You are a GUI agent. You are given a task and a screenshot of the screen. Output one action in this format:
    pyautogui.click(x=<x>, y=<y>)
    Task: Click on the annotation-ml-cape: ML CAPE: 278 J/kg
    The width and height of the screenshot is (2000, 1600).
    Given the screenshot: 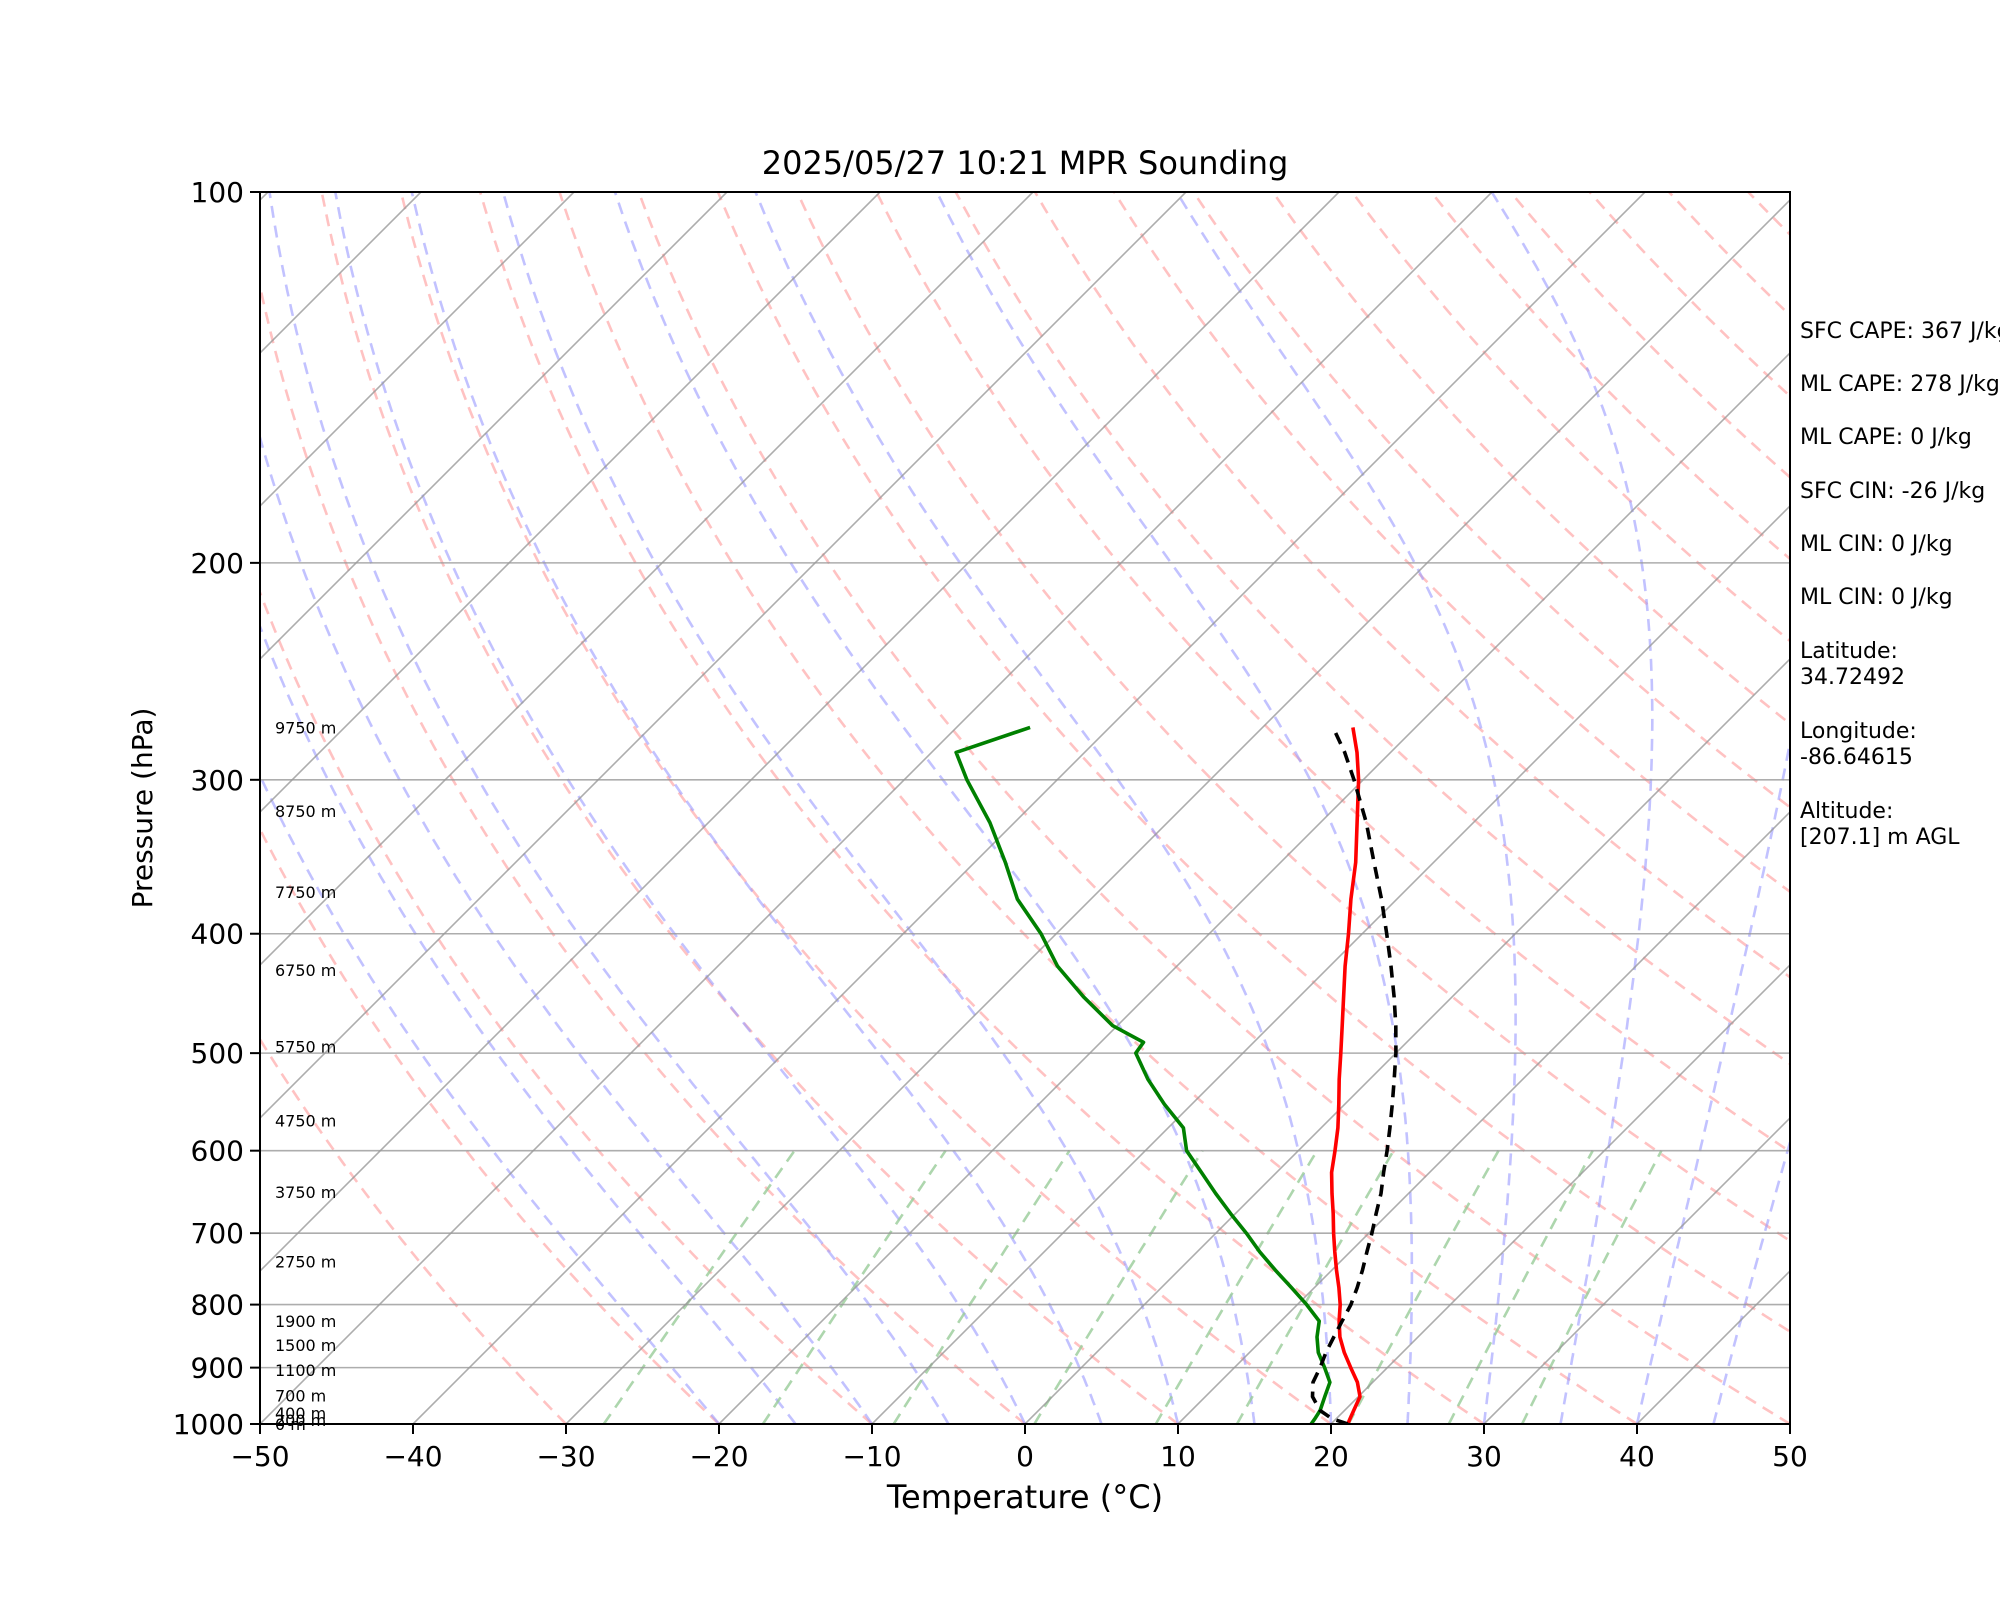 What is the action you would take?
    pyautogui.click(x=1900, y=384)
    